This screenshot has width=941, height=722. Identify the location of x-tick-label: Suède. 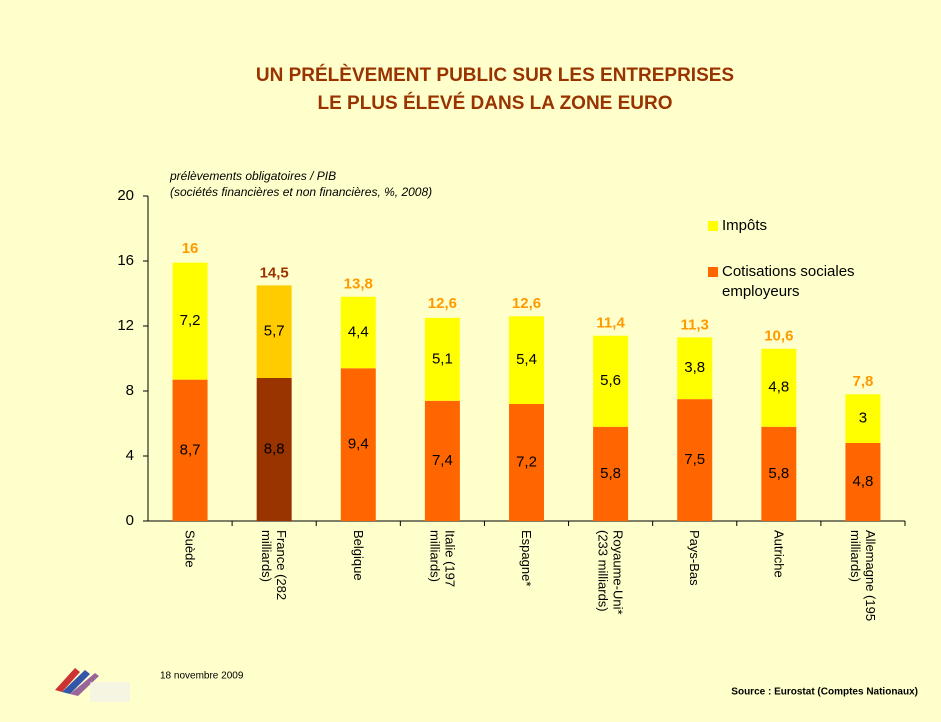
(190, 549).